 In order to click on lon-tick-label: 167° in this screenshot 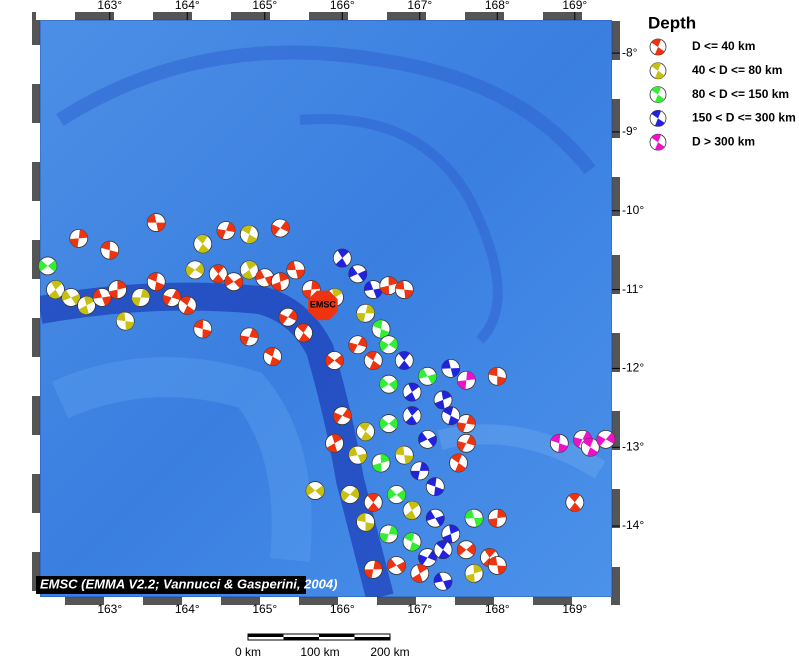, I will do `click(419, 6)`.